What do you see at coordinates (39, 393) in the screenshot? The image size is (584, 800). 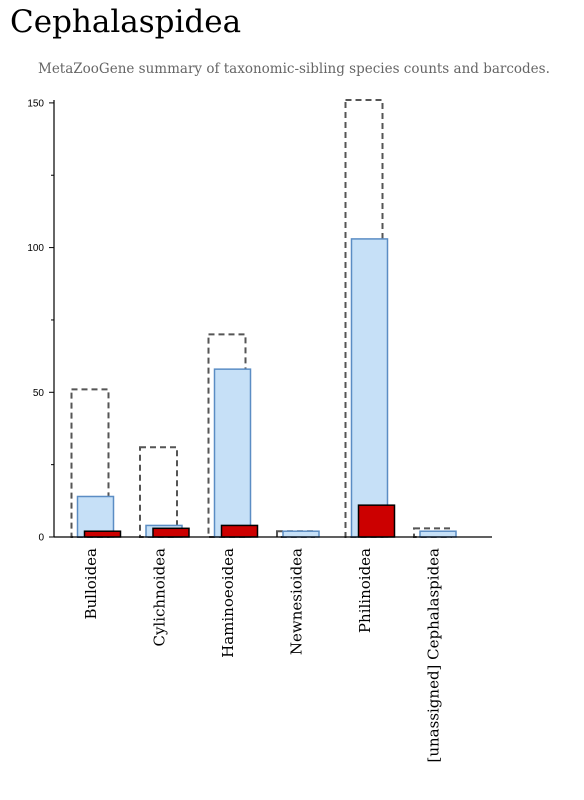 I see `y-tick-label: 50` at bounding box center [39, 393].